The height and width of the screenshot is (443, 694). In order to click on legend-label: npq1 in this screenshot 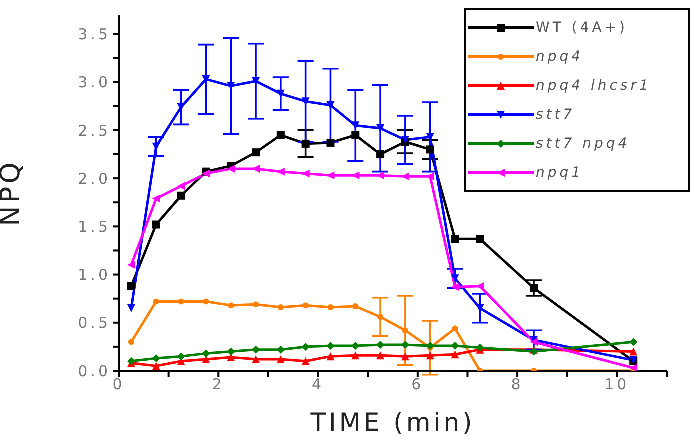, I will do `click(560, 172)`.